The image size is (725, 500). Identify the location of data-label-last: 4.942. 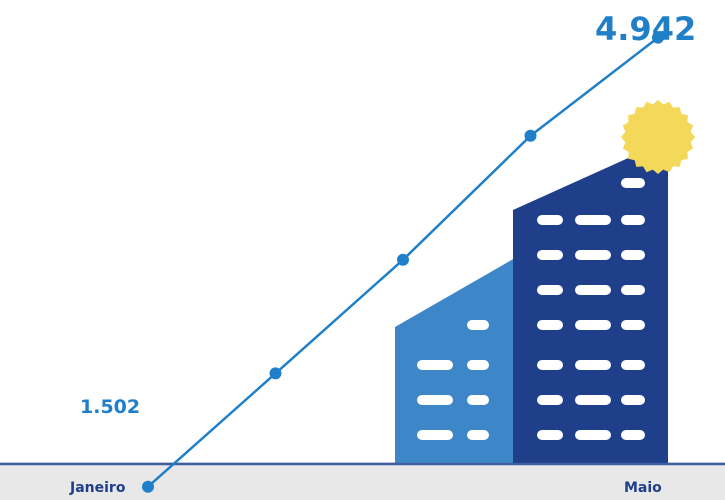
(646, 29).